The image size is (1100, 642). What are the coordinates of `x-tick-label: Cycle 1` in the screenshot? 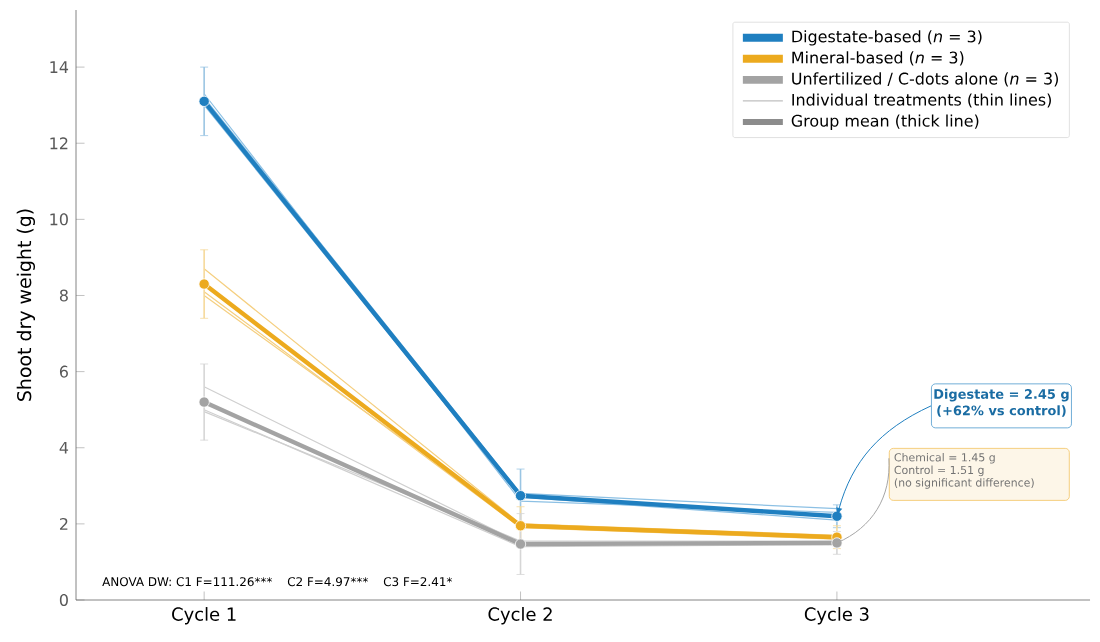 It's located at (204, 616).